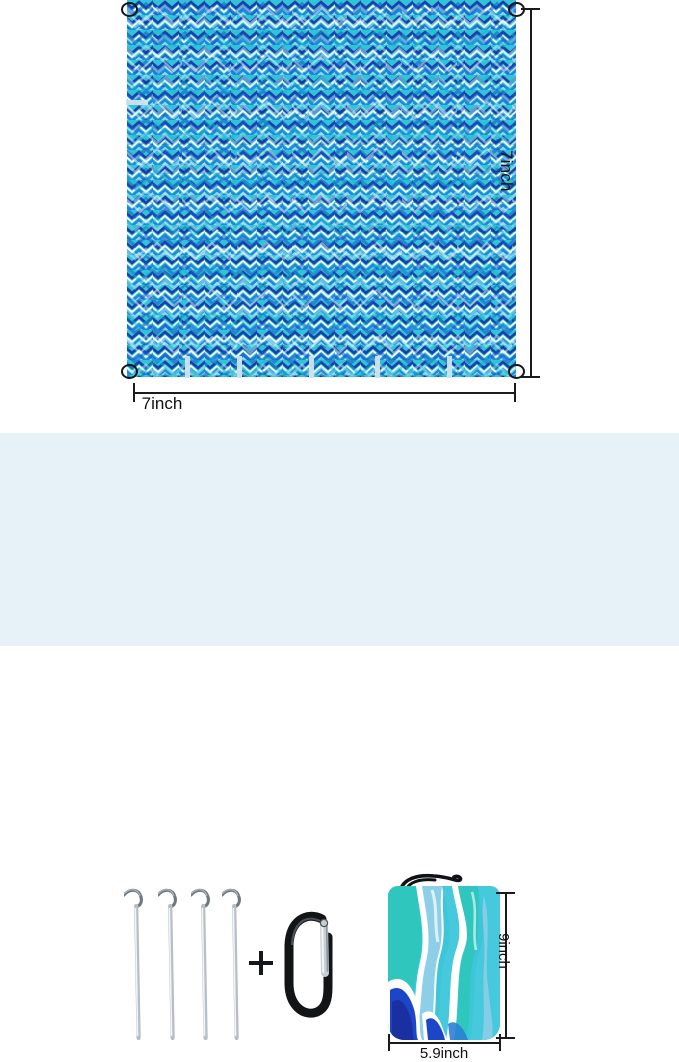  Describe the element at coordinates (324, 393) in the screenshot. I see `dimension-line-width` at that location.